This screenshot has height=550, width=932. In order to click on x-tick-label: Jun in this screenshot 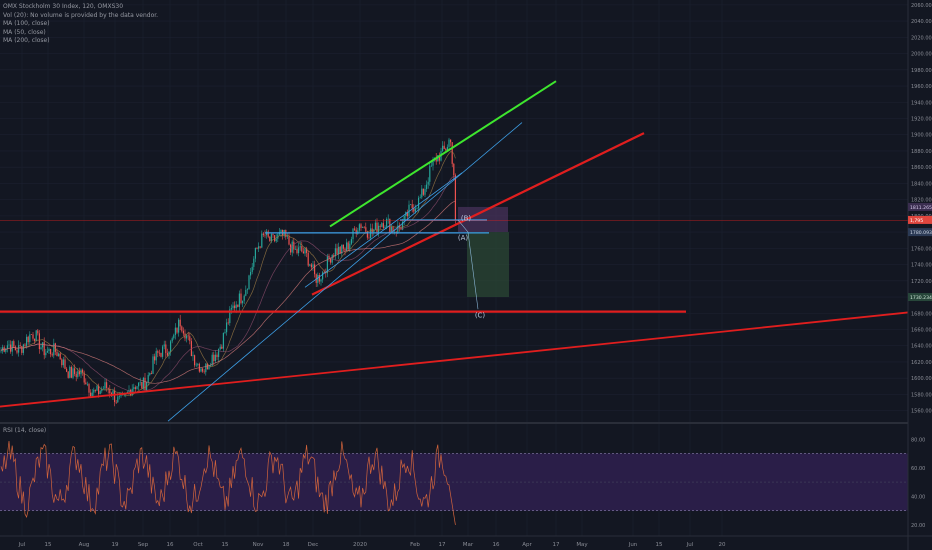, I will do `click(633, 545)`.